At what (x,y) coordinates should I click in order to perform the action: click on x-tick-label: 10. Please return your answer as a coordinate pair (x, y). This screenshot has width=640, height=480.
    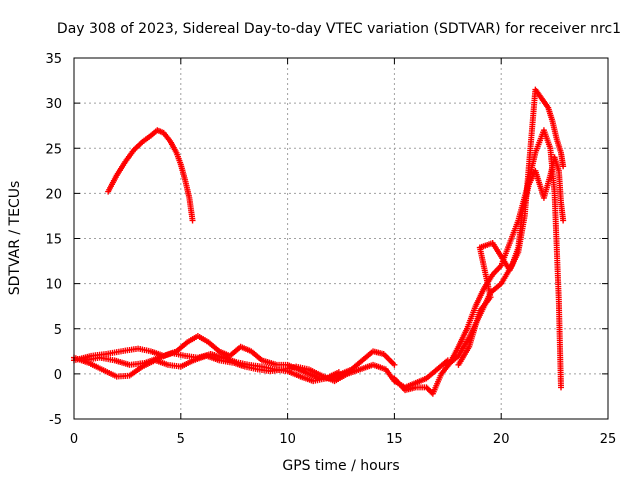
    Looking at the image, I should click on (287, 439).